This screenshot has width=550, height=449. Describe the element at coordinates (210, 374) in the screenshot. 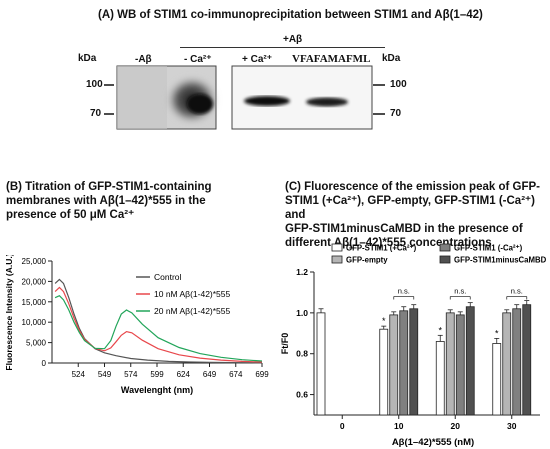

I see `x-tick-label: 649` at that location.